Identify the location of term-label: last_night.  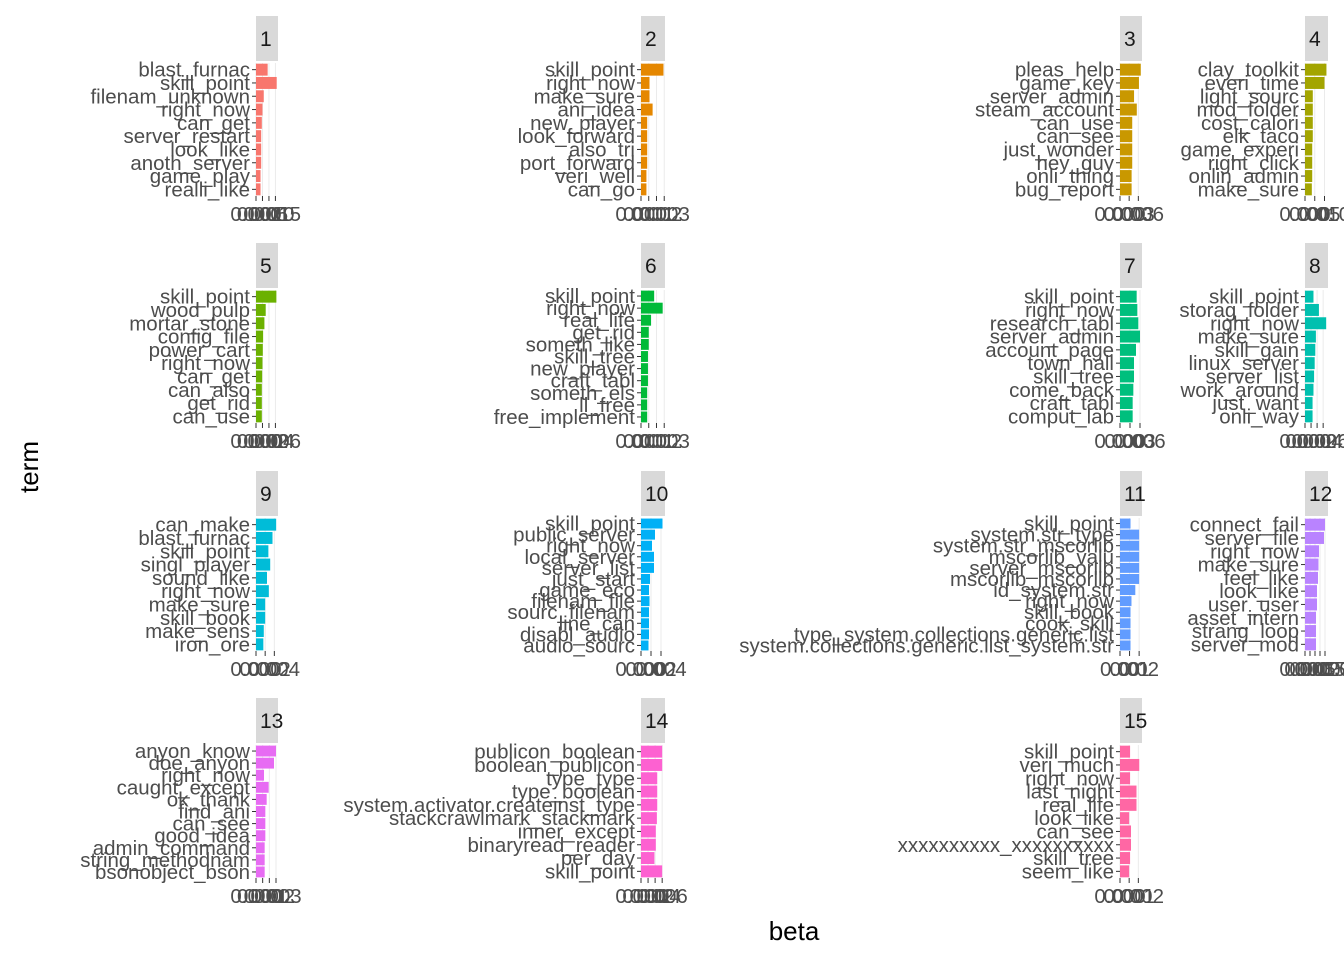
(1070, 792).